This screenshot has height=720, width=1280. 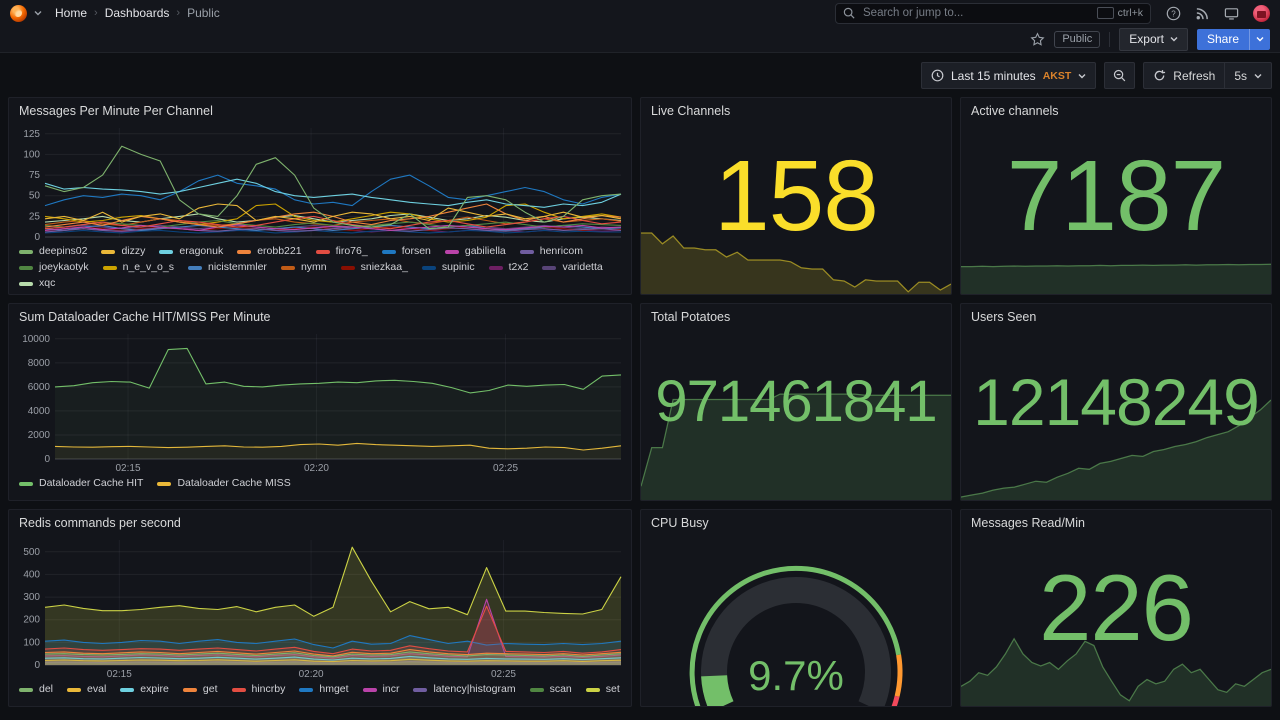 I want to click on gauge-value: 9.7%, so click(x=796, y=675).